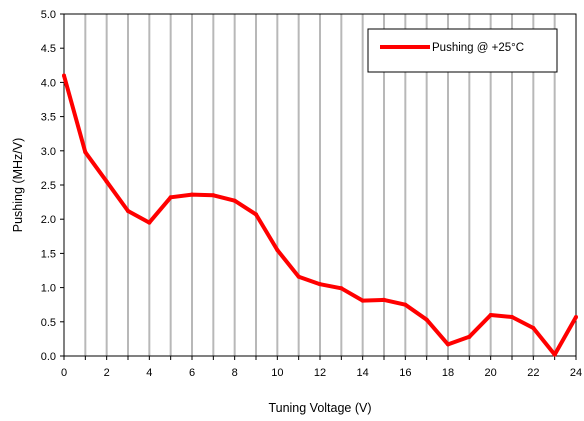 The image size is (584, 421). What do you see at coordinates (533, 373) in the screenshot?
I see `x-tick-label: 22` at bounding box center [533, 373].